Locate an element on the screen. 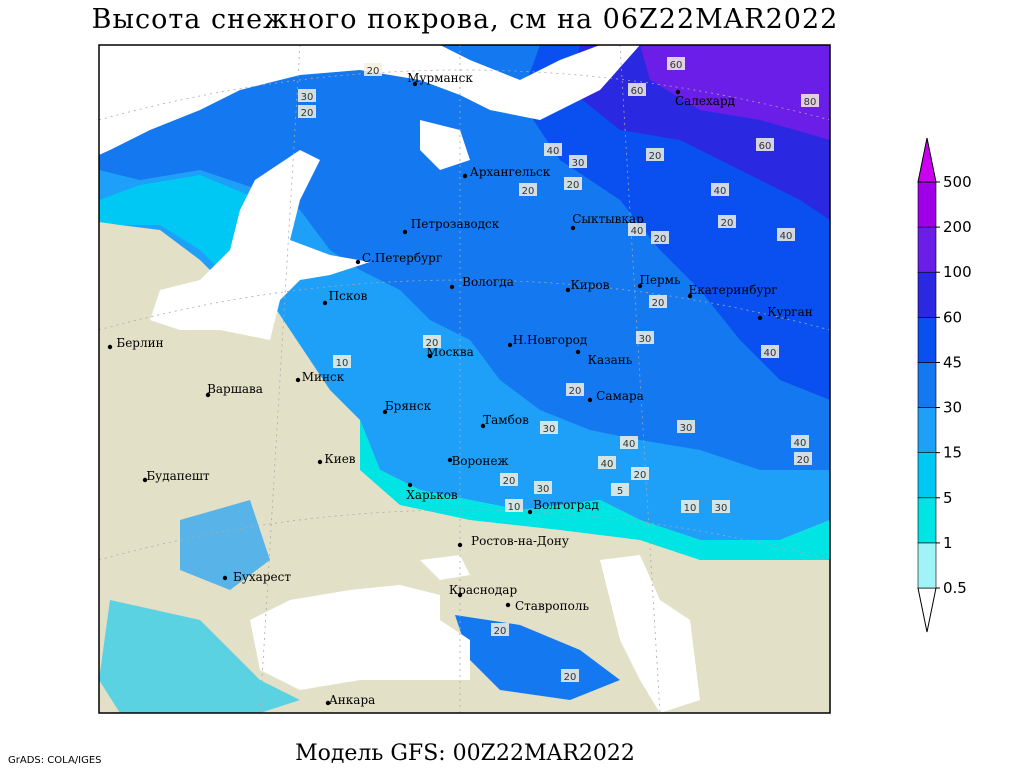 The height and width of the screenshot is (768, 1024). city-label: Тамбов is located at coordinates (506, 420).